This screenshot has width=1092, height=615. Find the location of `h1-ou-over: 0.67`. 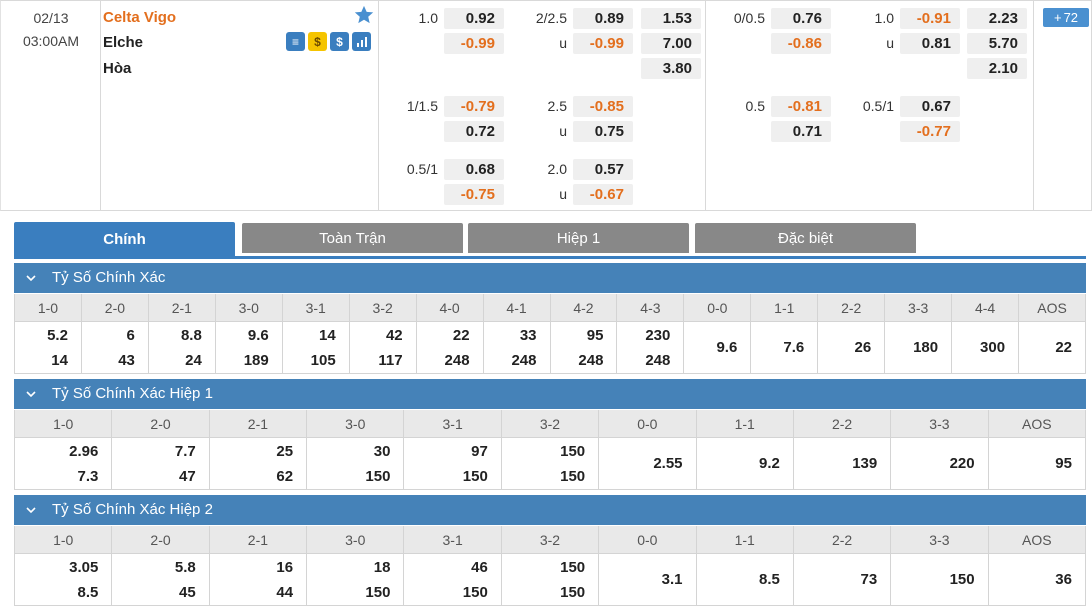

h1-ou-over: 0.67 is located at coordinates (930, 106).